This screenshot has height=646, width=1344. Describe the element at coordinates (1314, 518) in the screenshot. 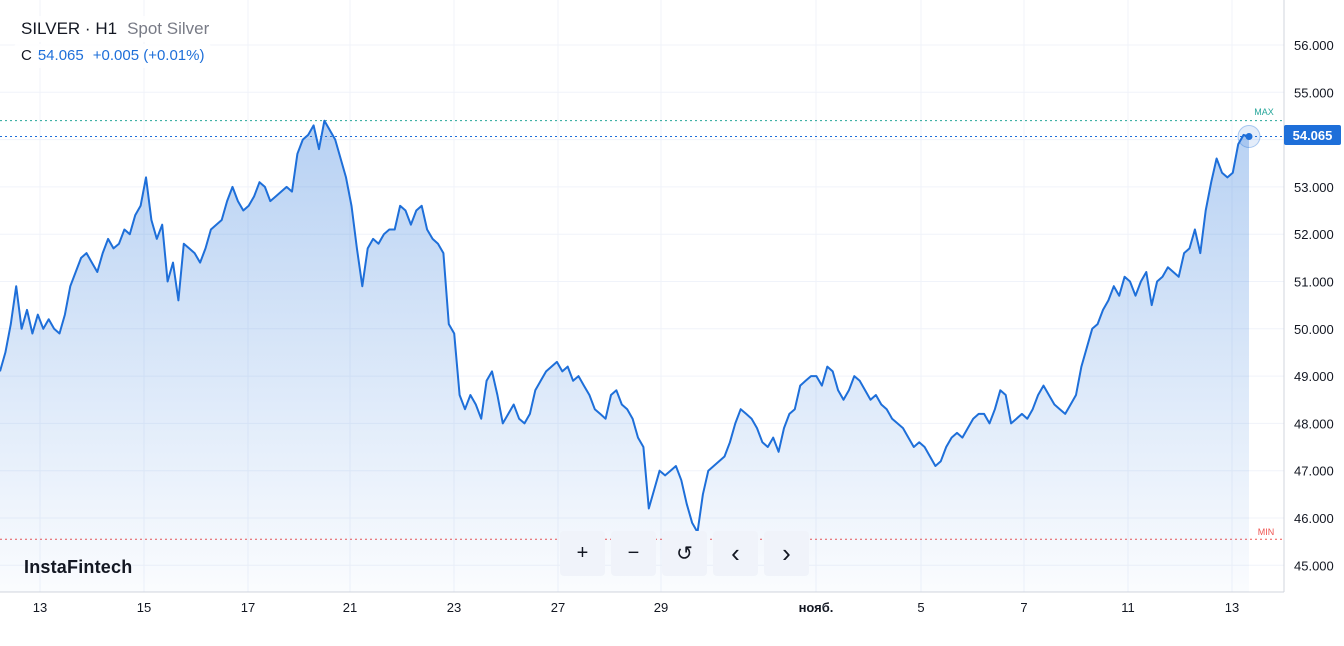

I see `y-tick-label: 46.000` at that location.